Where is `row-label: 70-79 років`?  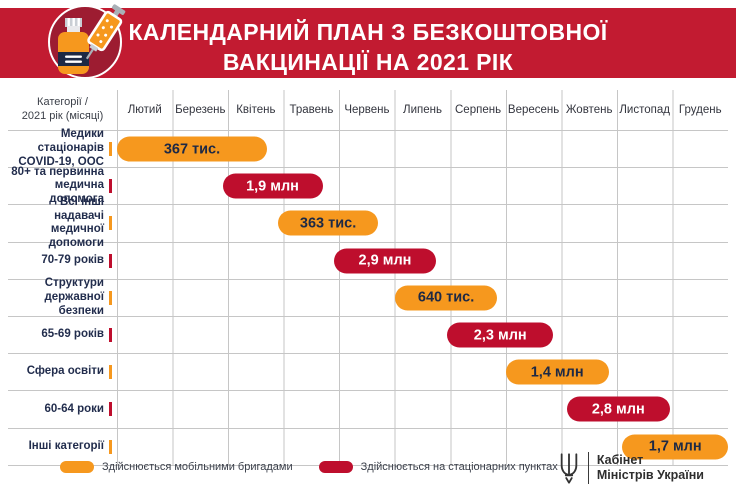
row-label: 70-79 років is located at coordinates (62, 261).